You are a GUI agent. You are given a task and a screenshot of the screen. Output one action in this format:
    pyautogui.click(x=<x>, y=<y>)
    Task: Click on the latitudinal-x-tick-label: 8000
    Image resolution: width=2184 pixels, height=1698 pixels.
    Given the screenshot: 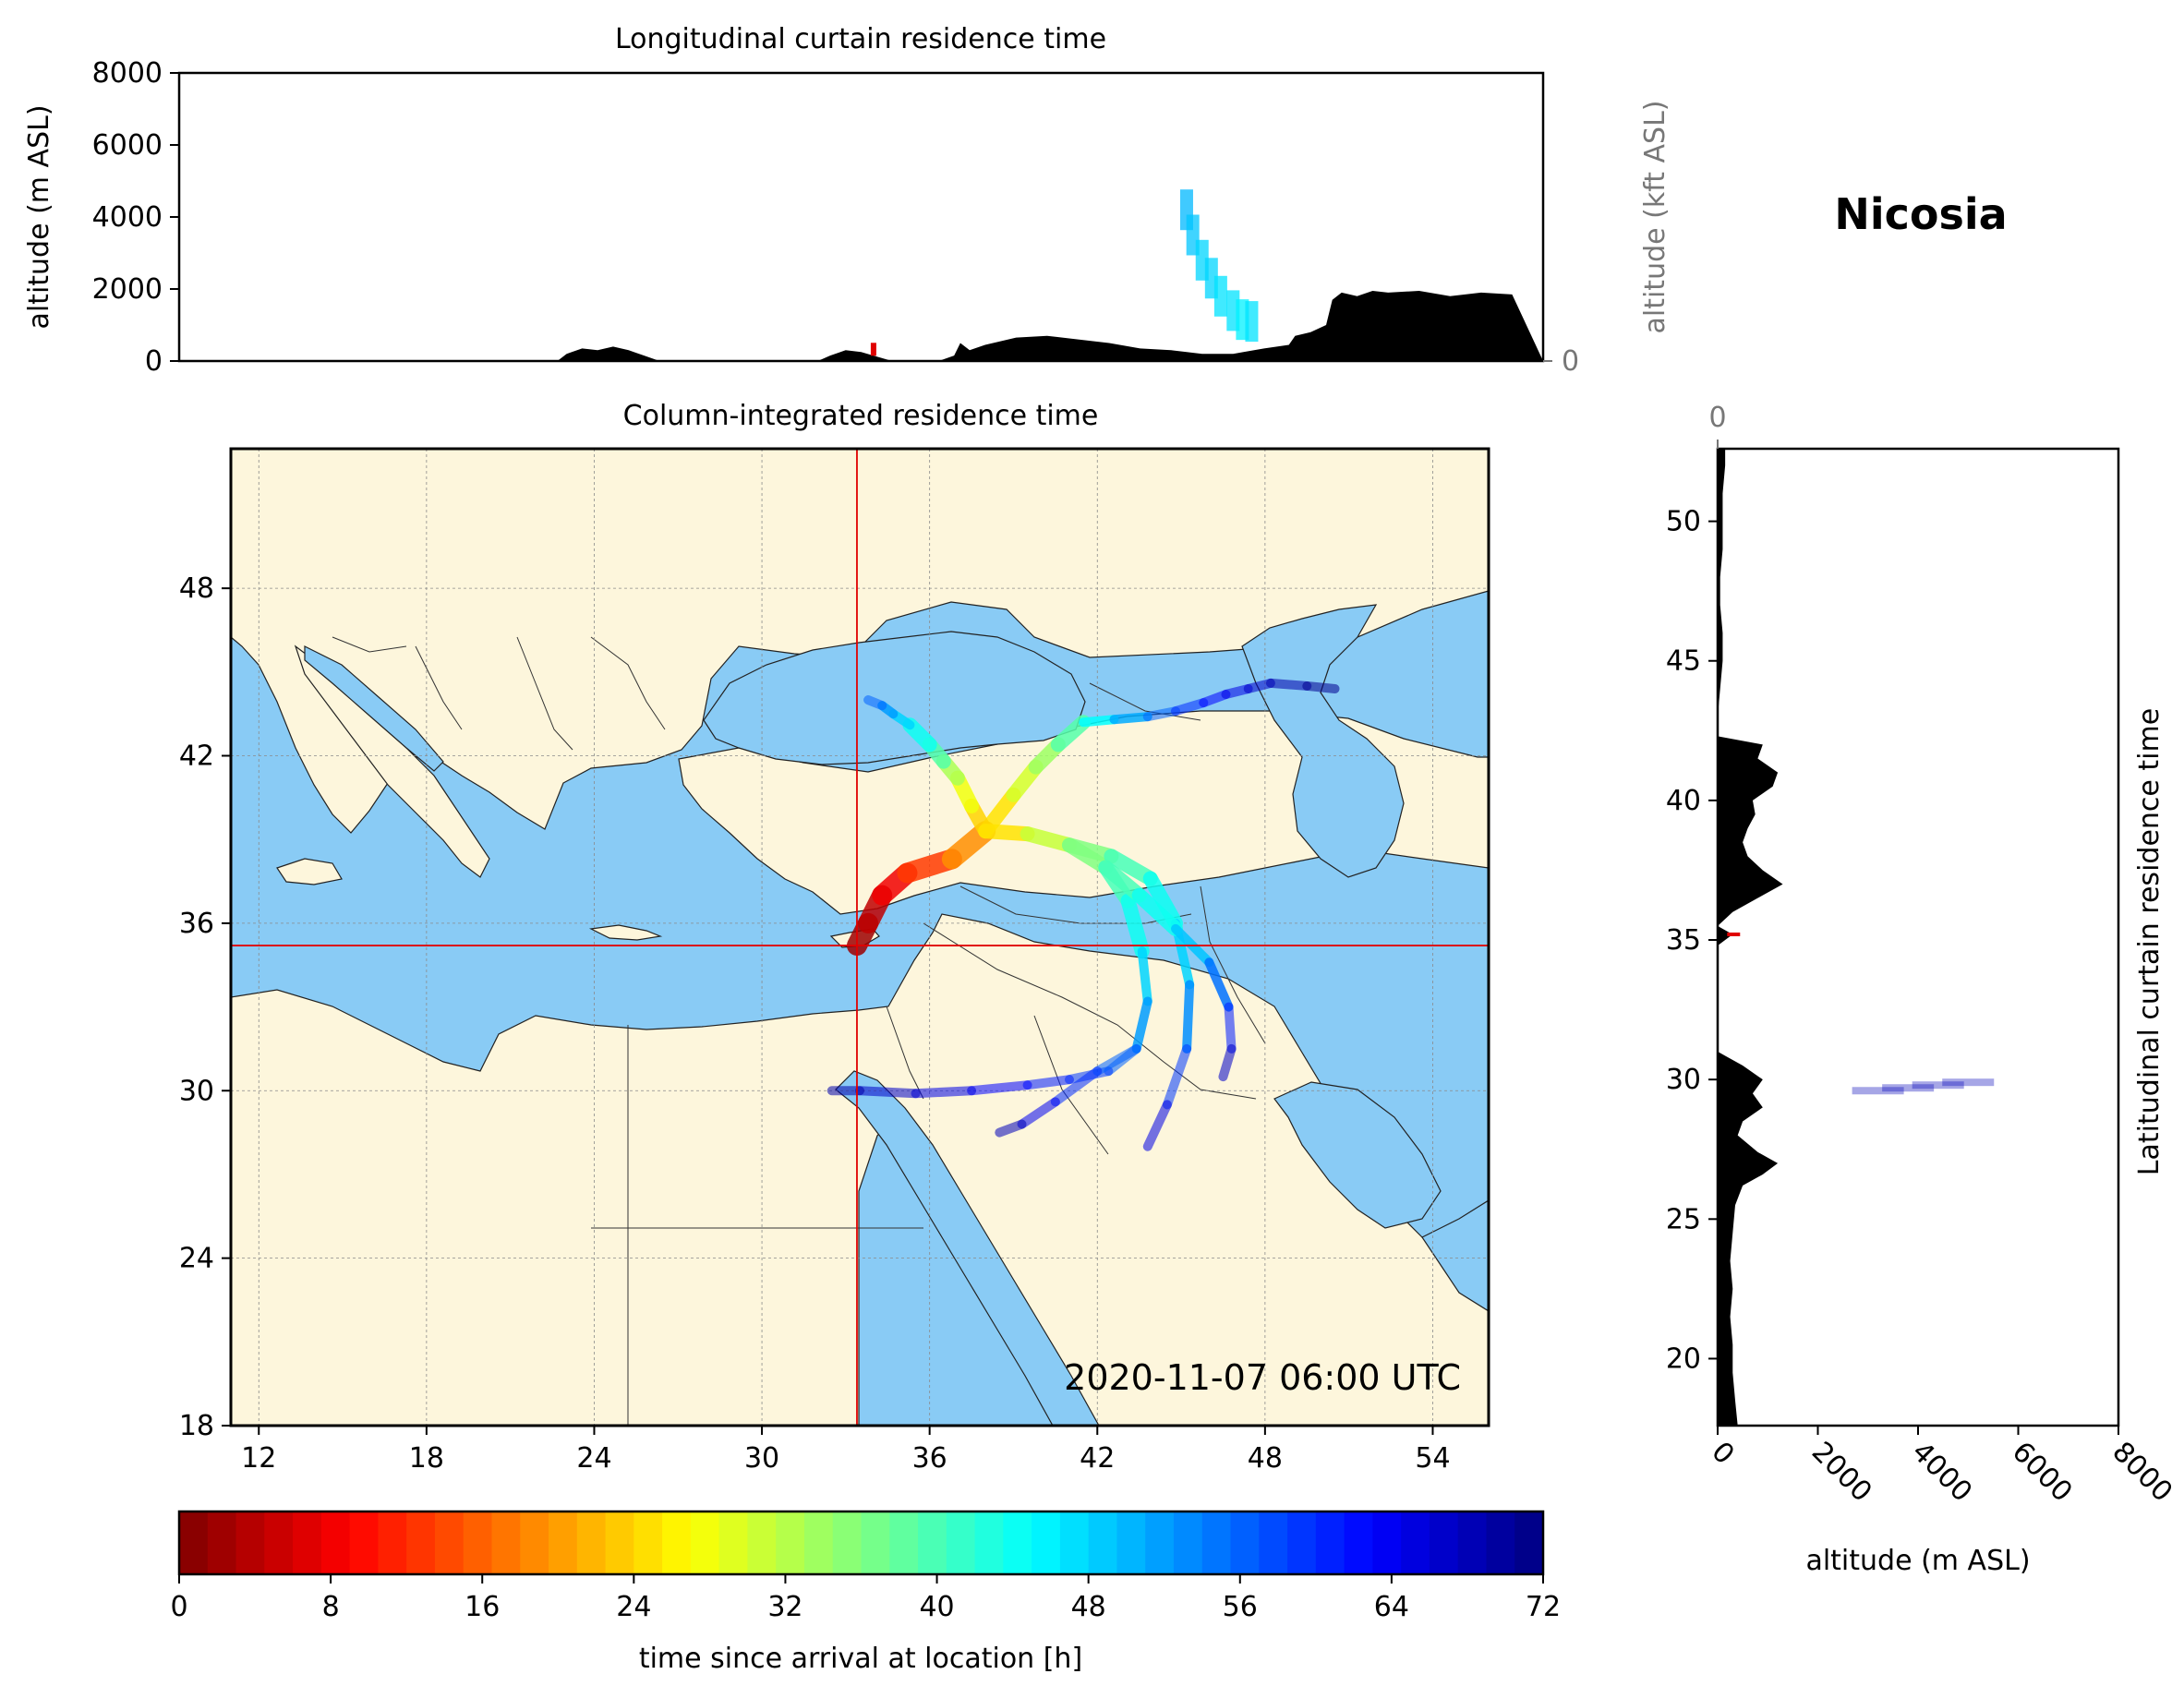 What is the action you would take?
    pyautogui.click(x=2142, y=1472)
    